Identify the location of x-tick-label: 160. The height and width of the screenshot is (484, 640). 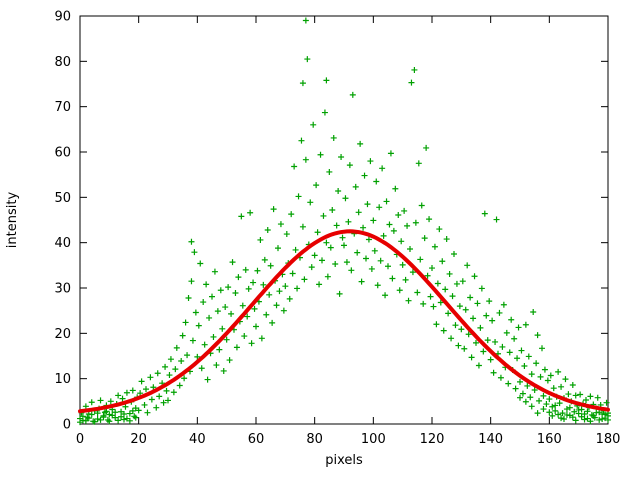
(549, 439).